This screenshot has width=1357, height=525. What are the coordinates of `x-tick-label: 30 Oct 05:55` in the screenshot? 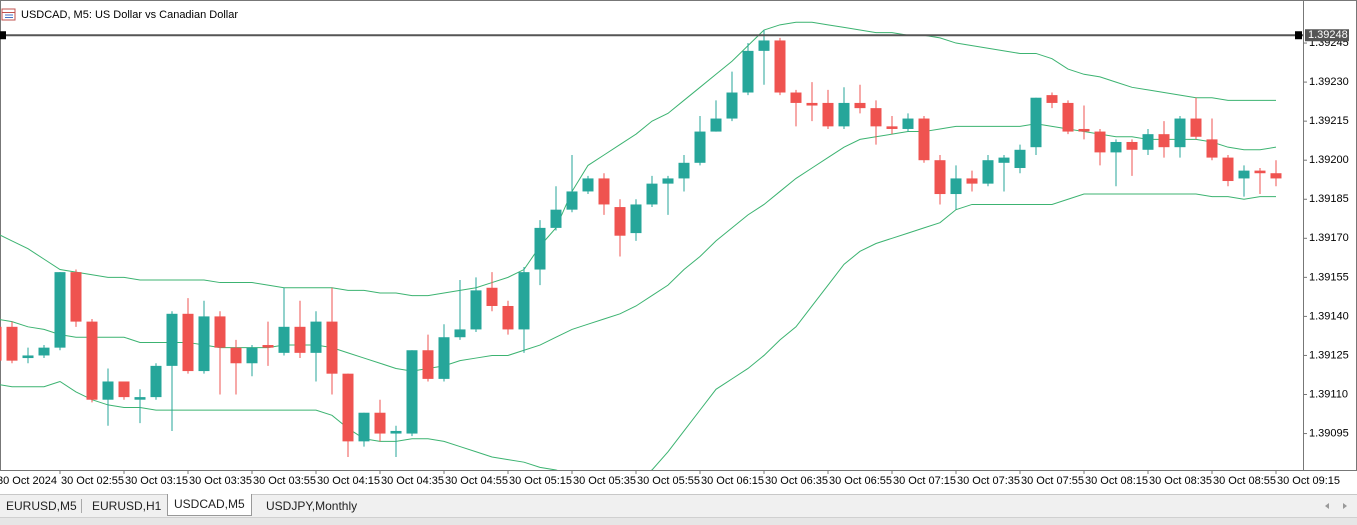 It's located at (668, 481).